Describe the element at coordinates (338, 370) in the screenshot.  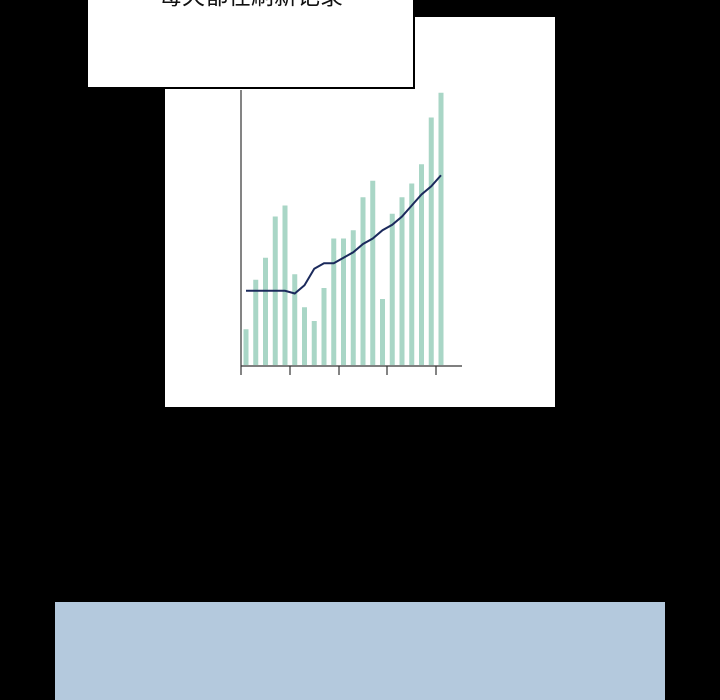
I see `x-ticks` at that location.